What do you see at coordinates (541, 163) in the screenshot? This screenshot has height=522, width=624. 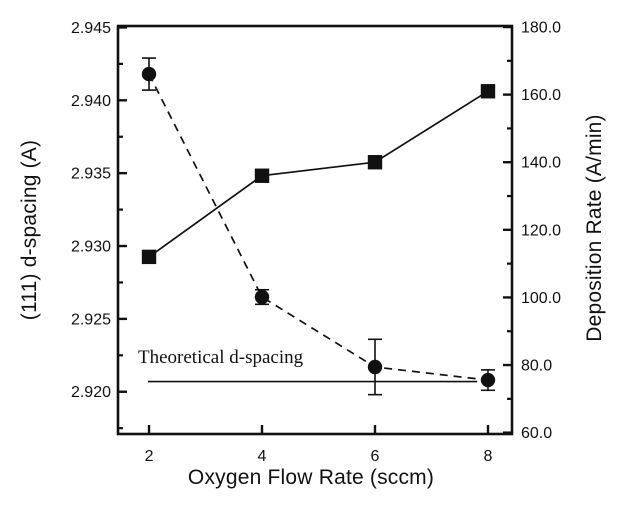 I see `right-axis-tick-label: 140.0` at bounding box center [541, 163].